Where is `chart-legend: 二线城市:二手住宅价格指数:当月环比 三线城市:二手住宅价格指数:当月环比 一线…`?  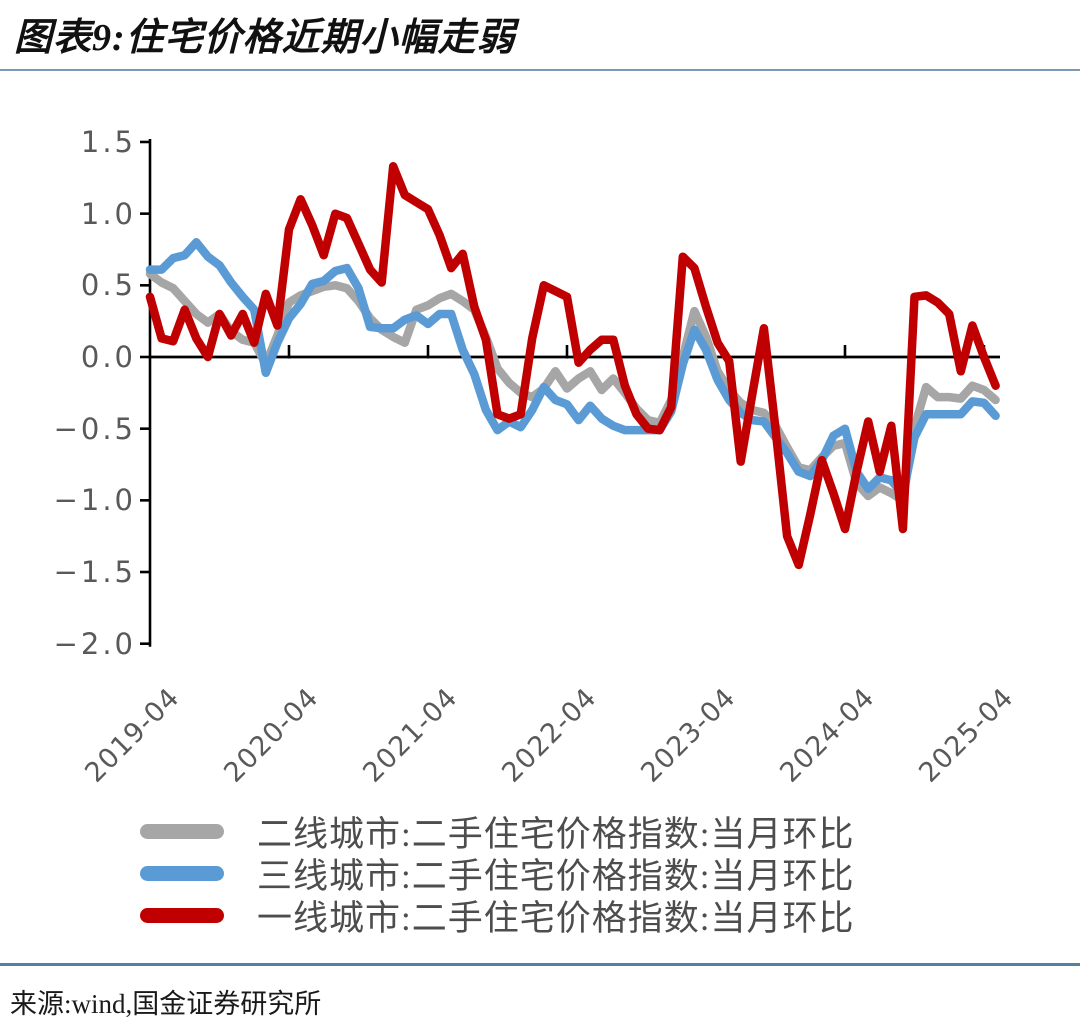 chart-legend: 二线城市:二手住宅价格指数:当月环比 三线城市:二手住宅价格指数:当月环比 一线… is located at coordinates (497, 874).